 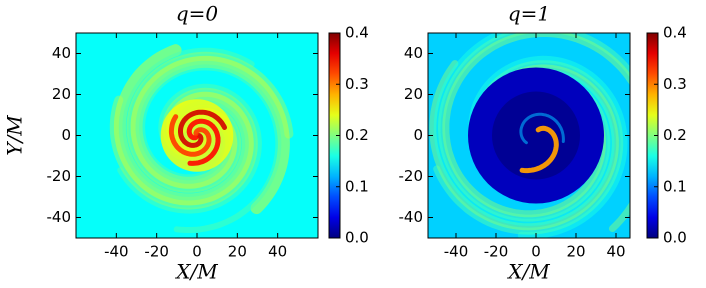 I want to click on void-inner, so click(x=536, y=135).